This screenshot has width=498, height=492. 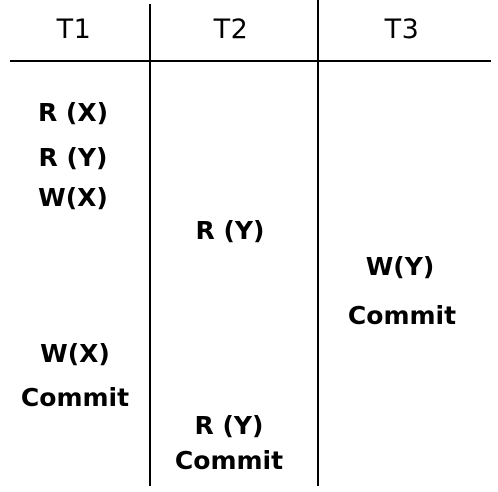 What do you see at coordinates (231, 29) in the screenshot?
I see `header-t2: T2` at bounding box center [231, 29].